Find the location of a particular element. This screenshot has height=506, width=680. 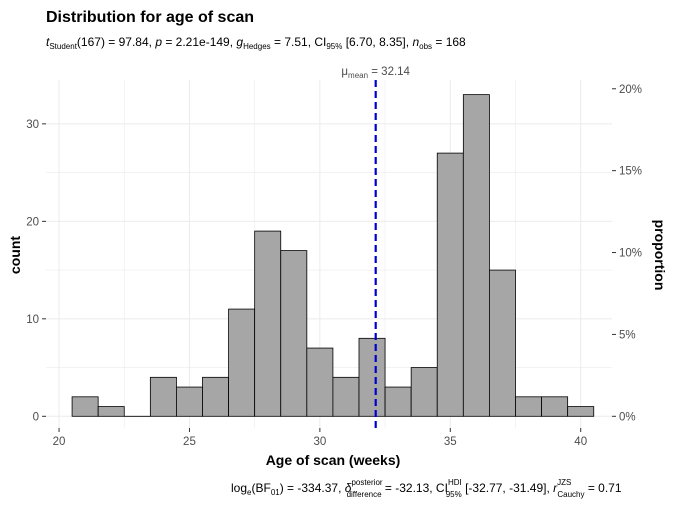

x-axis-title: Age of scan (weeks) is located at coordinates (333, 460).